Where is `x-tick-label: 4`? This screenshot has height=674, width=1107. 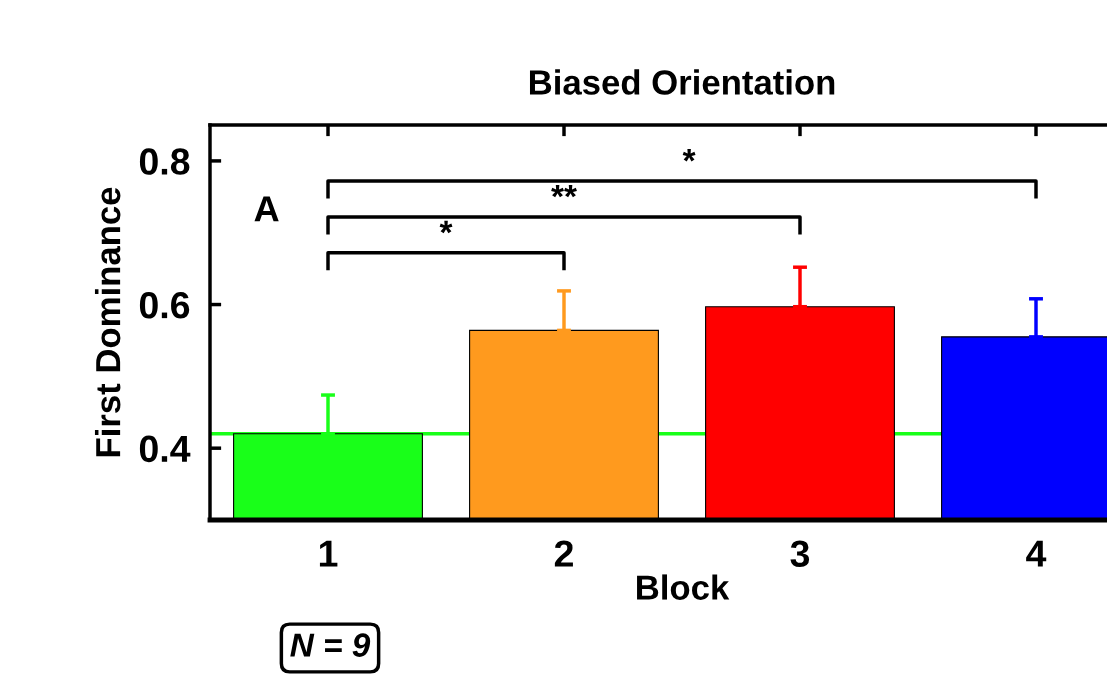 x-tick-label: 4 is located at coordinates (1036, 553).